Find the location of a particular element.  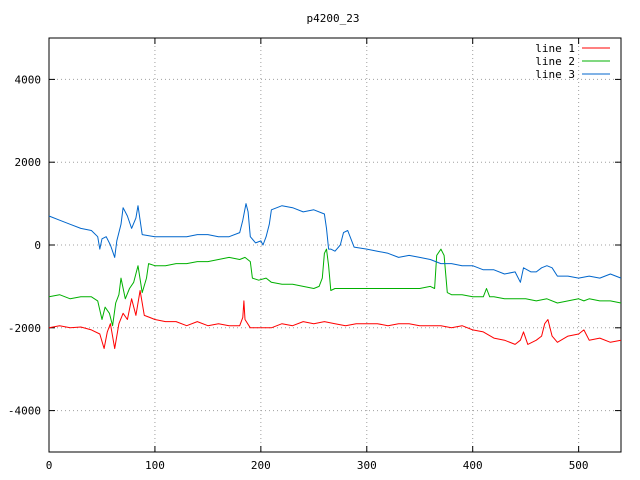

legend-label-2: line 2 is located at coordinates (555, 61).